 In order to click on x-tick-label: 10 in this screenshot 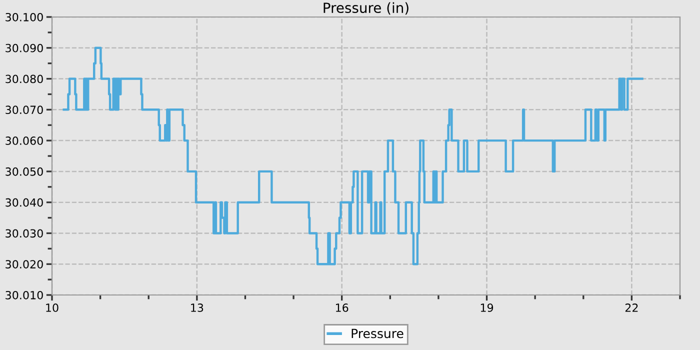, I will do `click(52, 308)`.